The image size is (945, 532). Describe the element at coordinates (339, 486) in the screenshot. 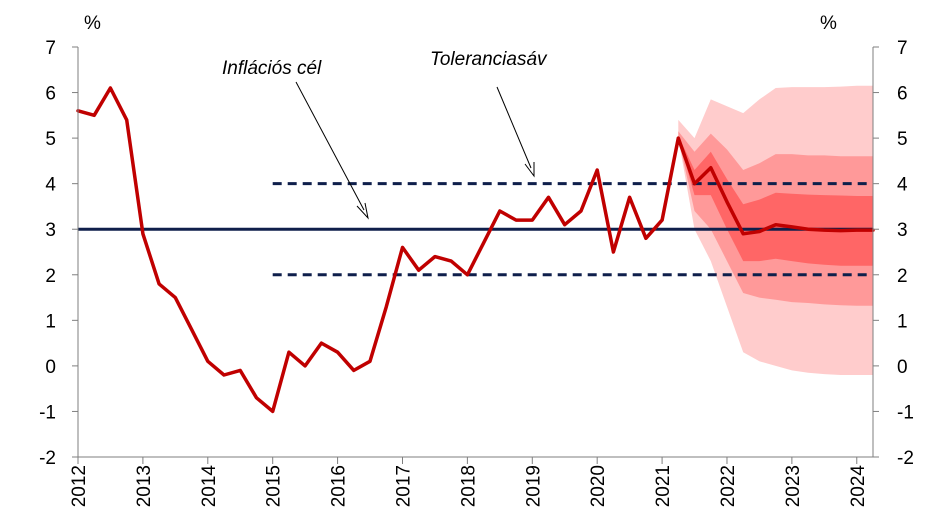

I see `x-tick-label: 2016` at that location.